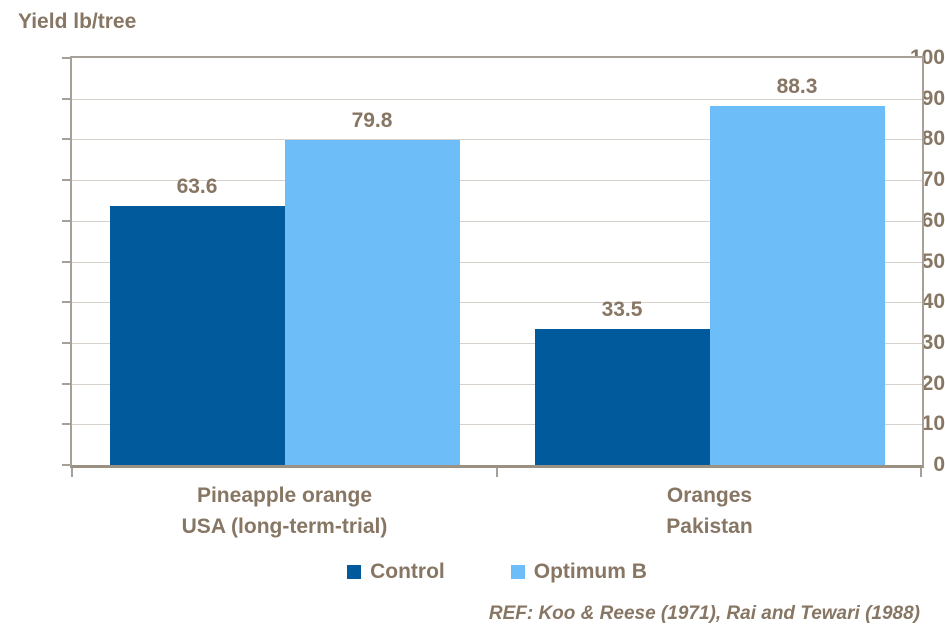 Image resolution: width=945 pixels, height=640 pixels. I want to click on x-category-label-line: Pineapple orange, so click(284, 495).